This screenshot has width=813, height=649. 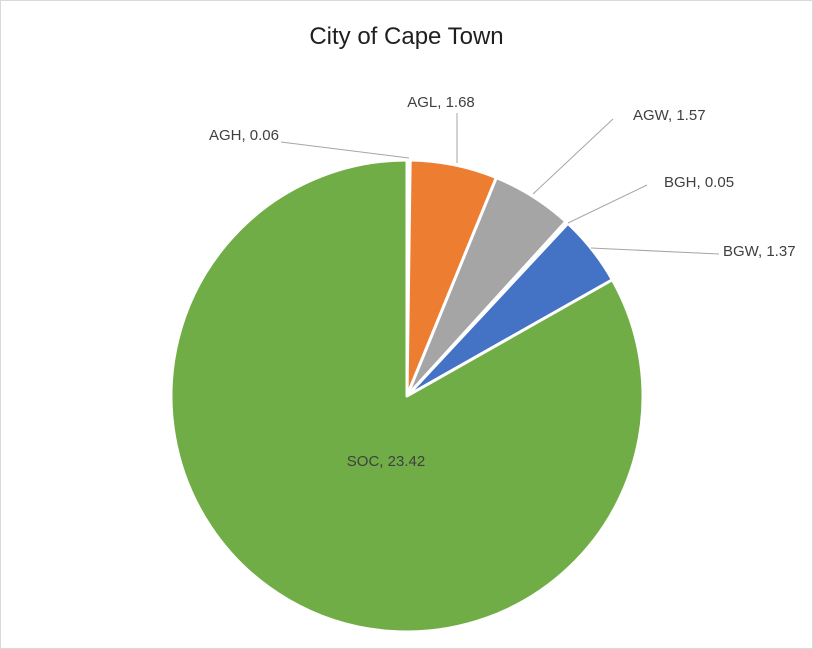 What do you see at coordinates (406, 36) in the screenshot?
I see `chart-title: City of Cape Town` at bounding box center [406, 36].